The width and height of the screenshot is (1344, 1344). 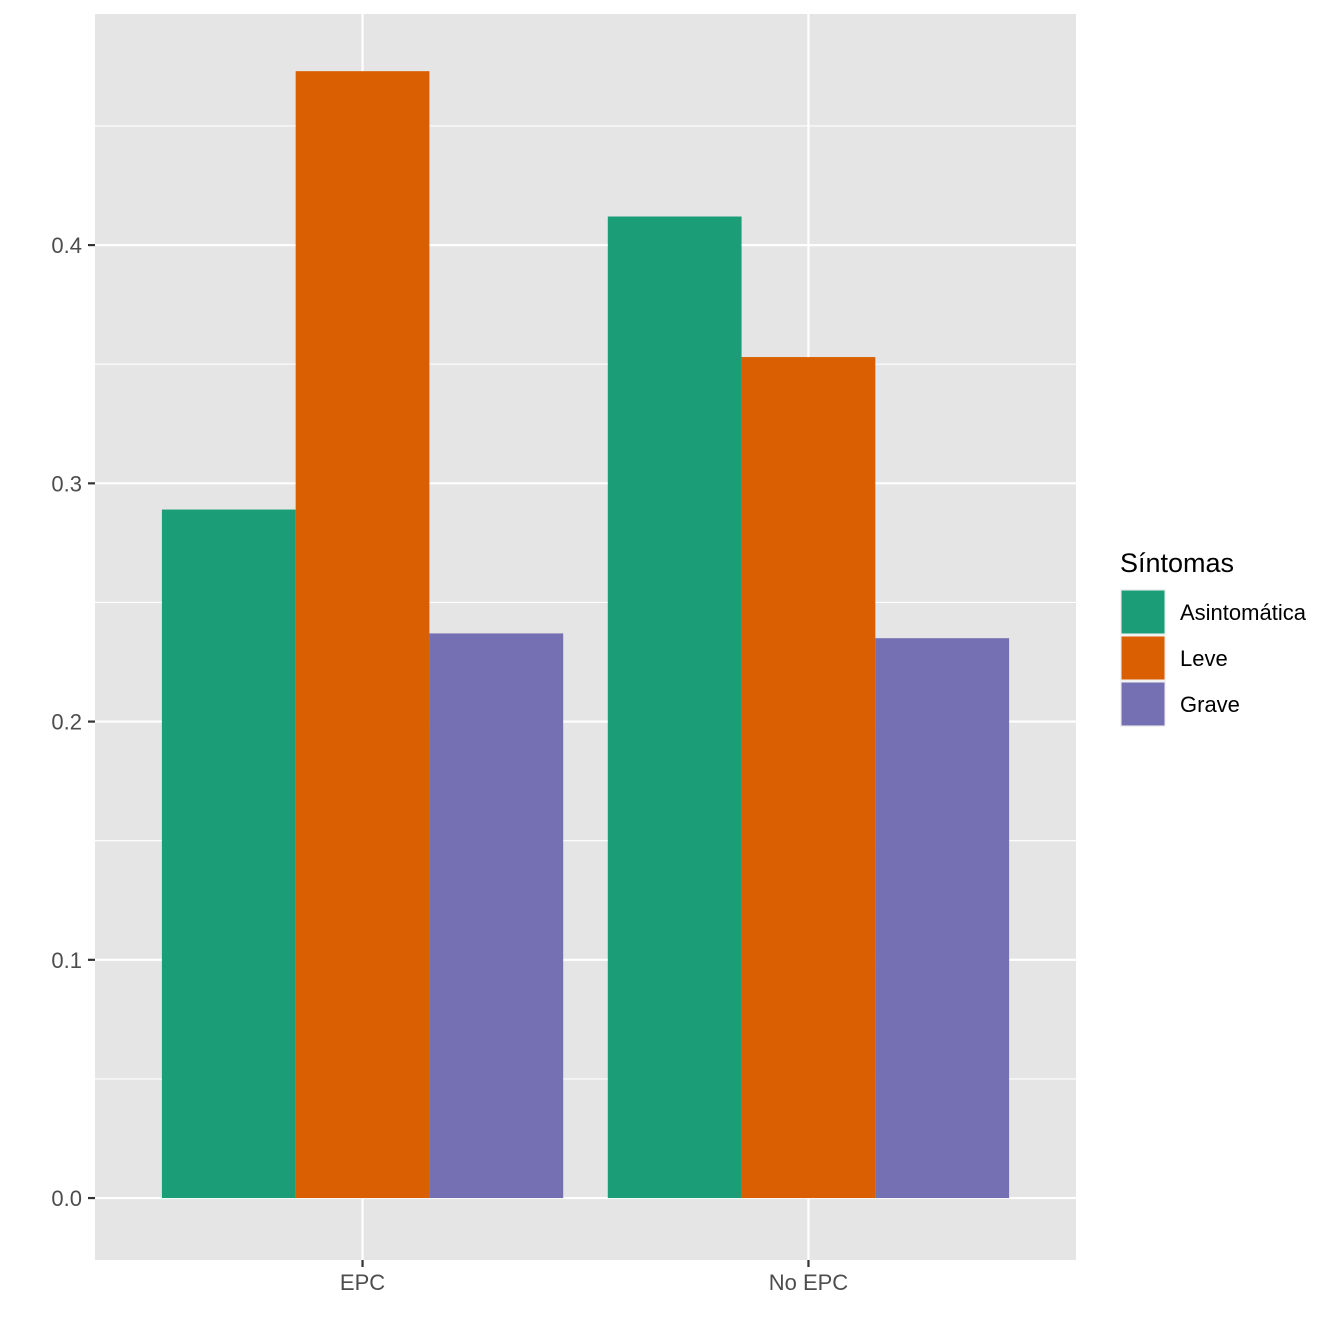 I want to click on x-tick-label: EPC, so click(x=362, y=1282).